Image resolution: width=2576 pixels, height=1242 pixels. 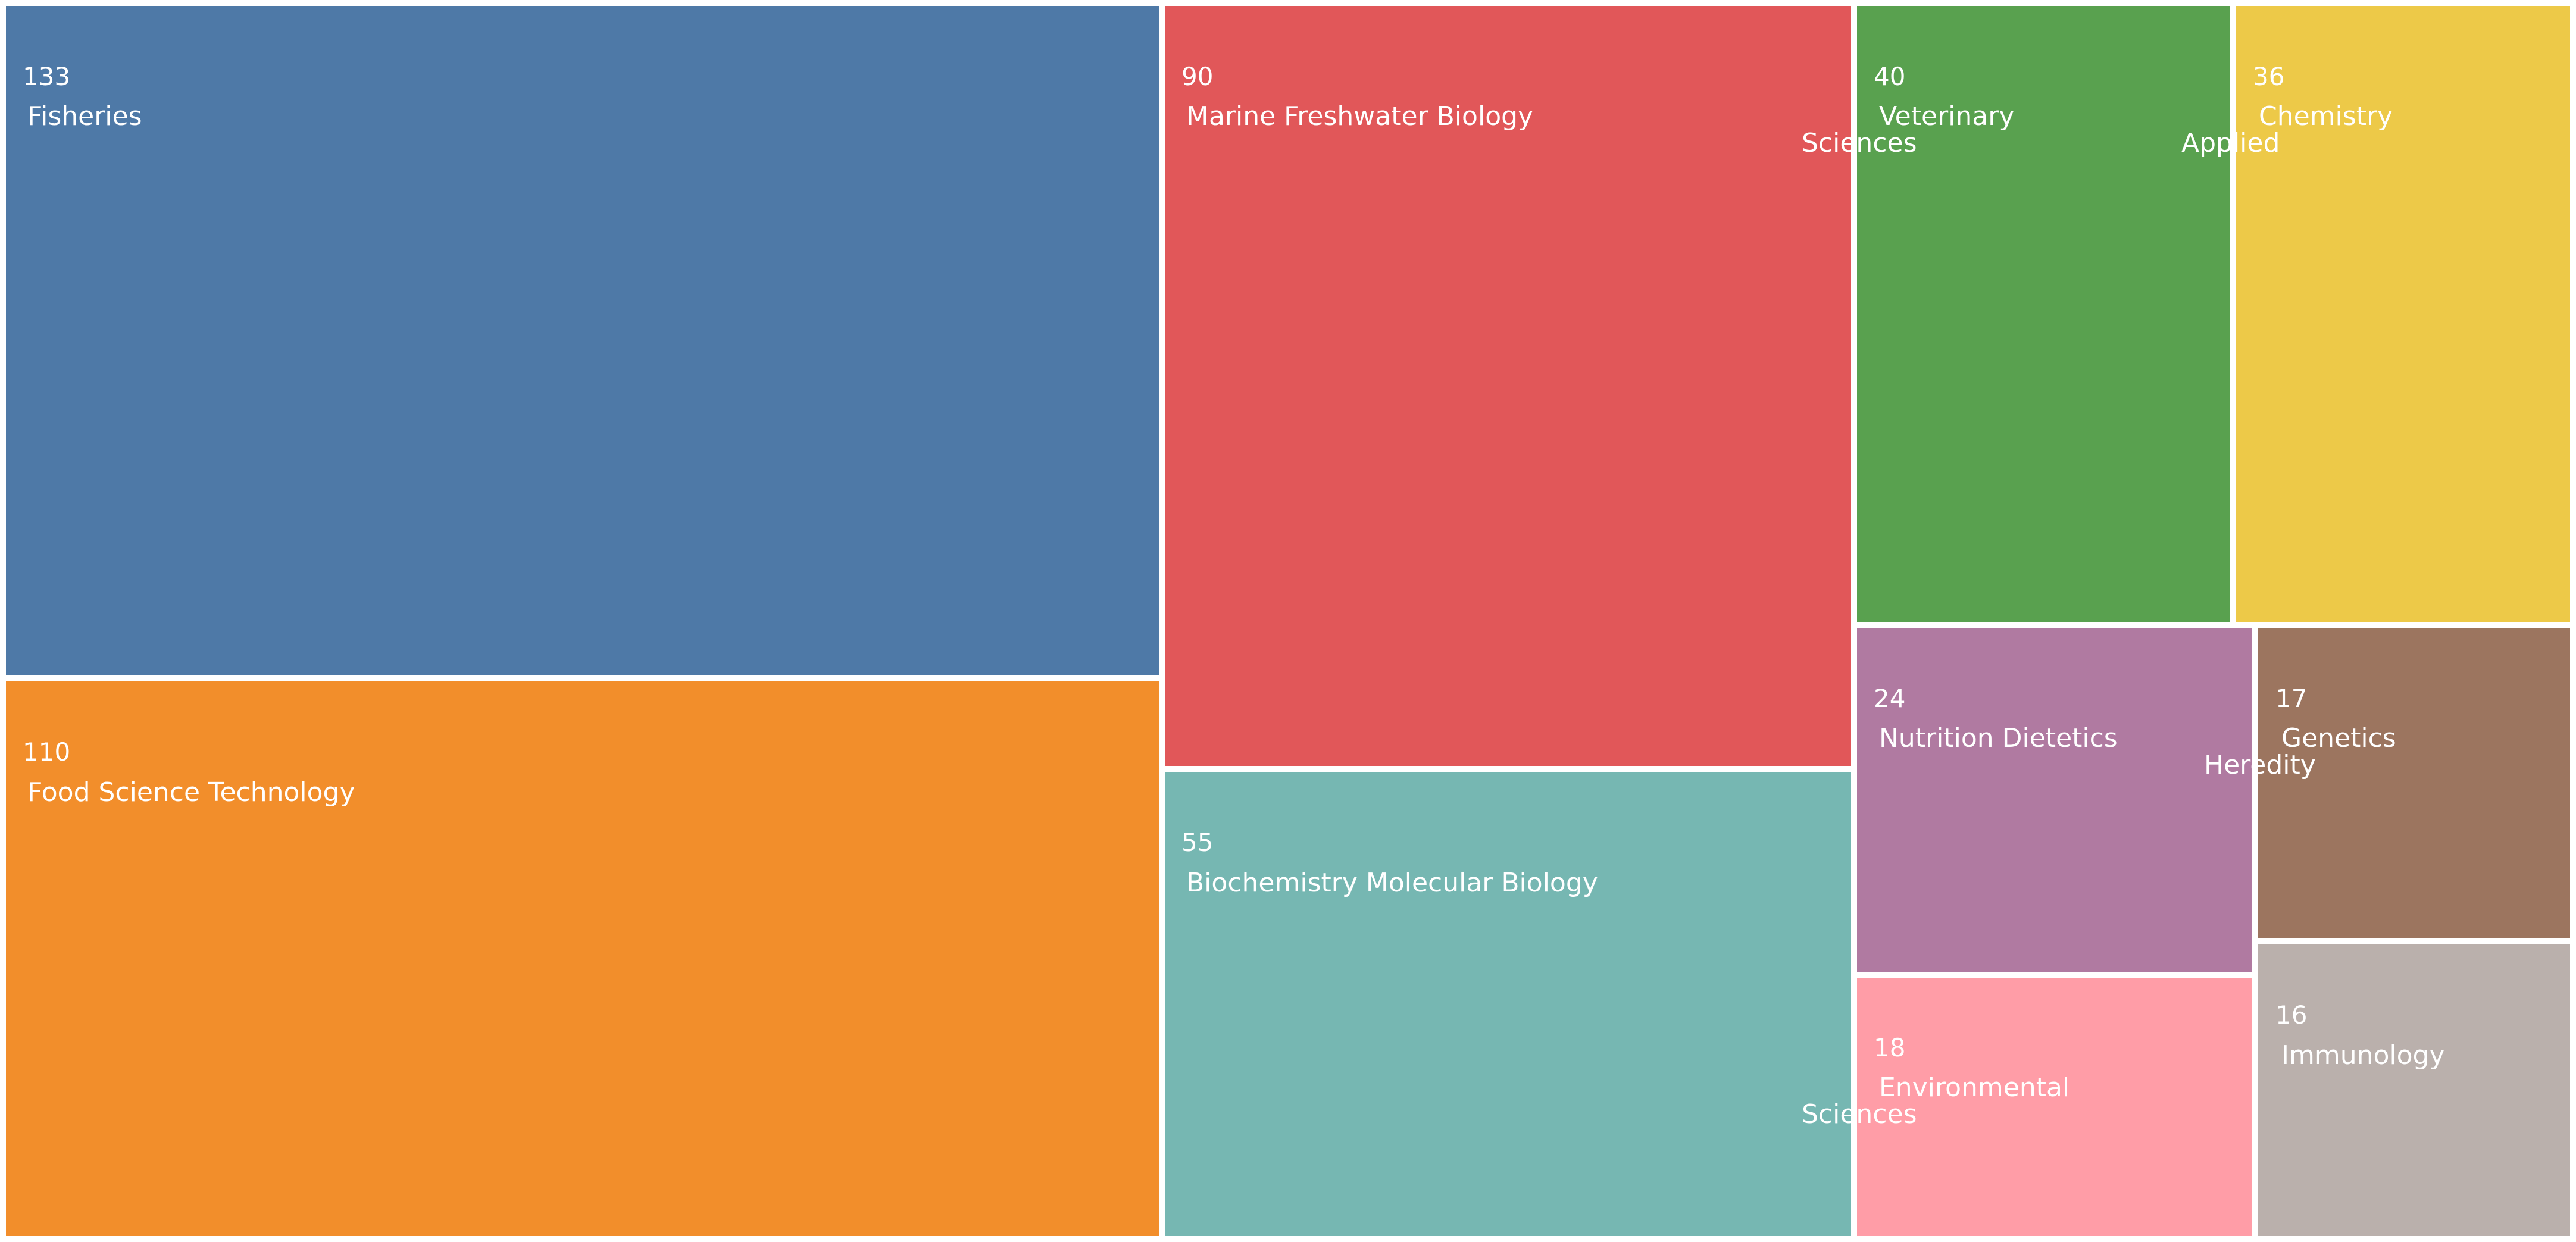 I want to click on tile-rect-environmental-sciences, so click(x=2054, y=1107).